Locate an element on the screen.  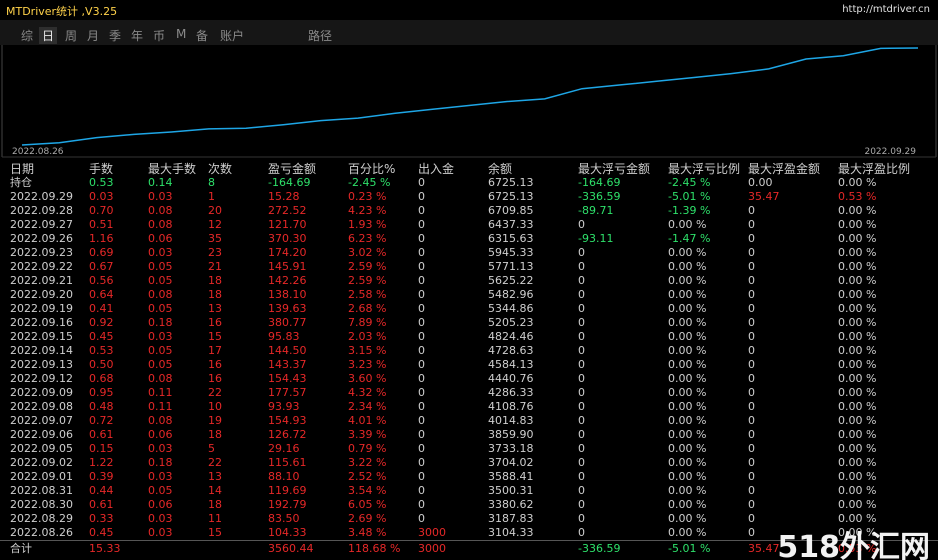
table-cell: 3.39 % is located at coordinates (367, 434).